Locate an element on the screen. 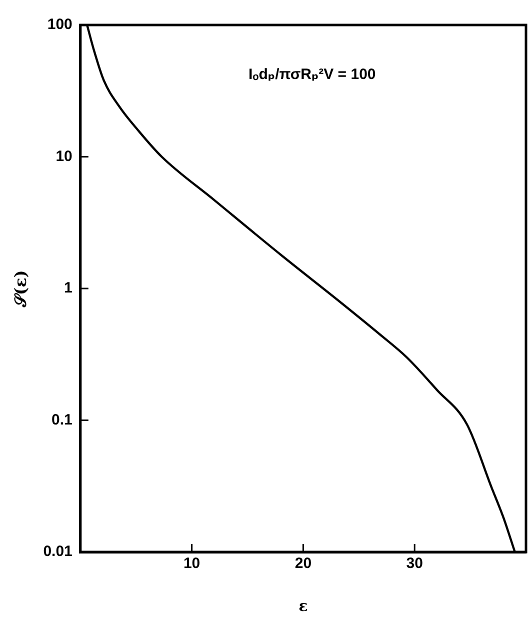 The image size is (532, 634). x-tick-label: 20 is located at coordinates (303, 563).